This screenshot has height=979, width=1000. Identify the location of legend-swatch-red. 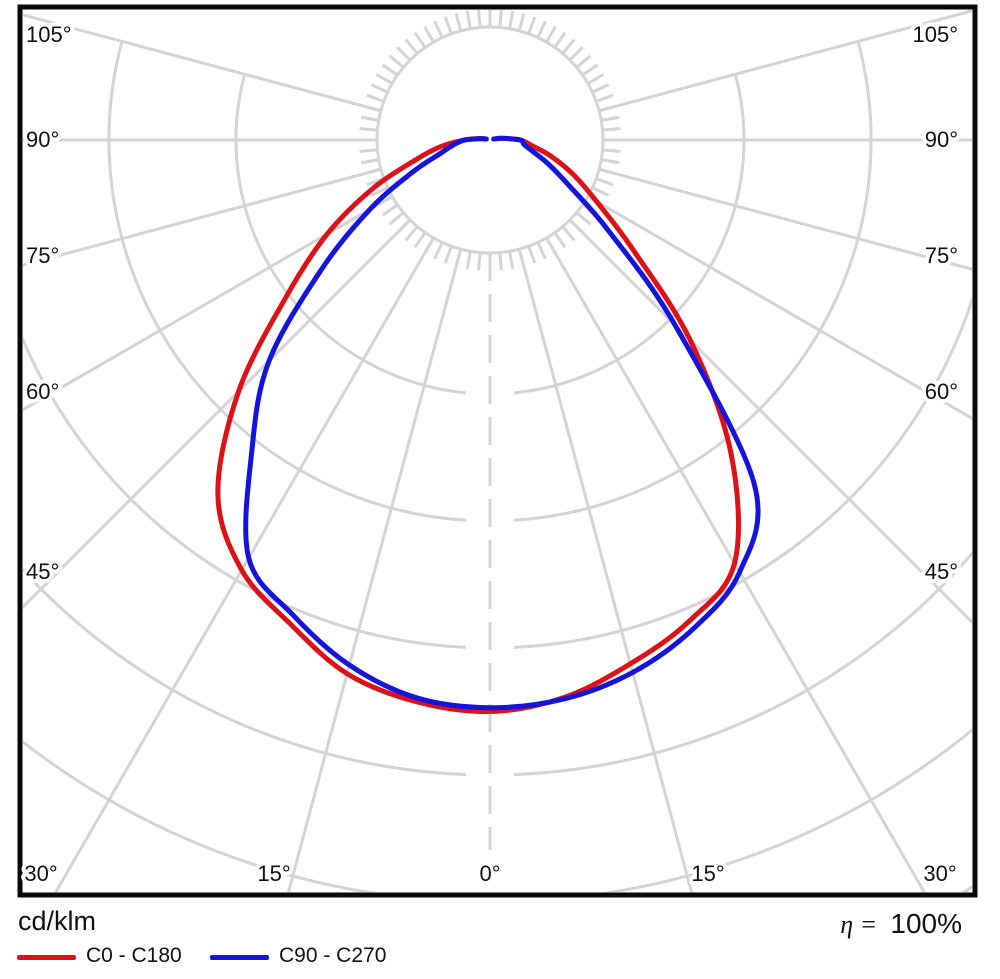
(46, 957).